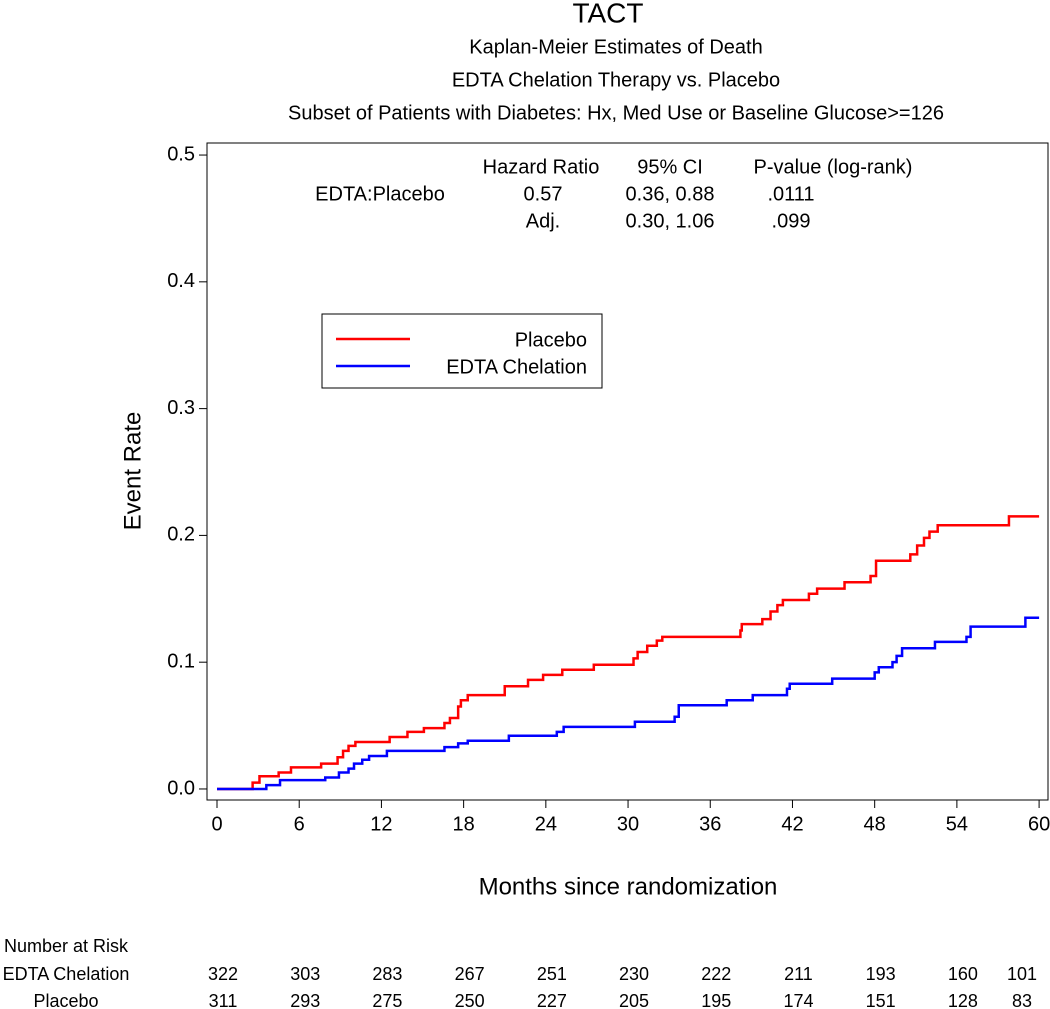 The height and width of the screenshot is (1009, 1050). I want to click on x-tick-label: 54, so click(957, 824).